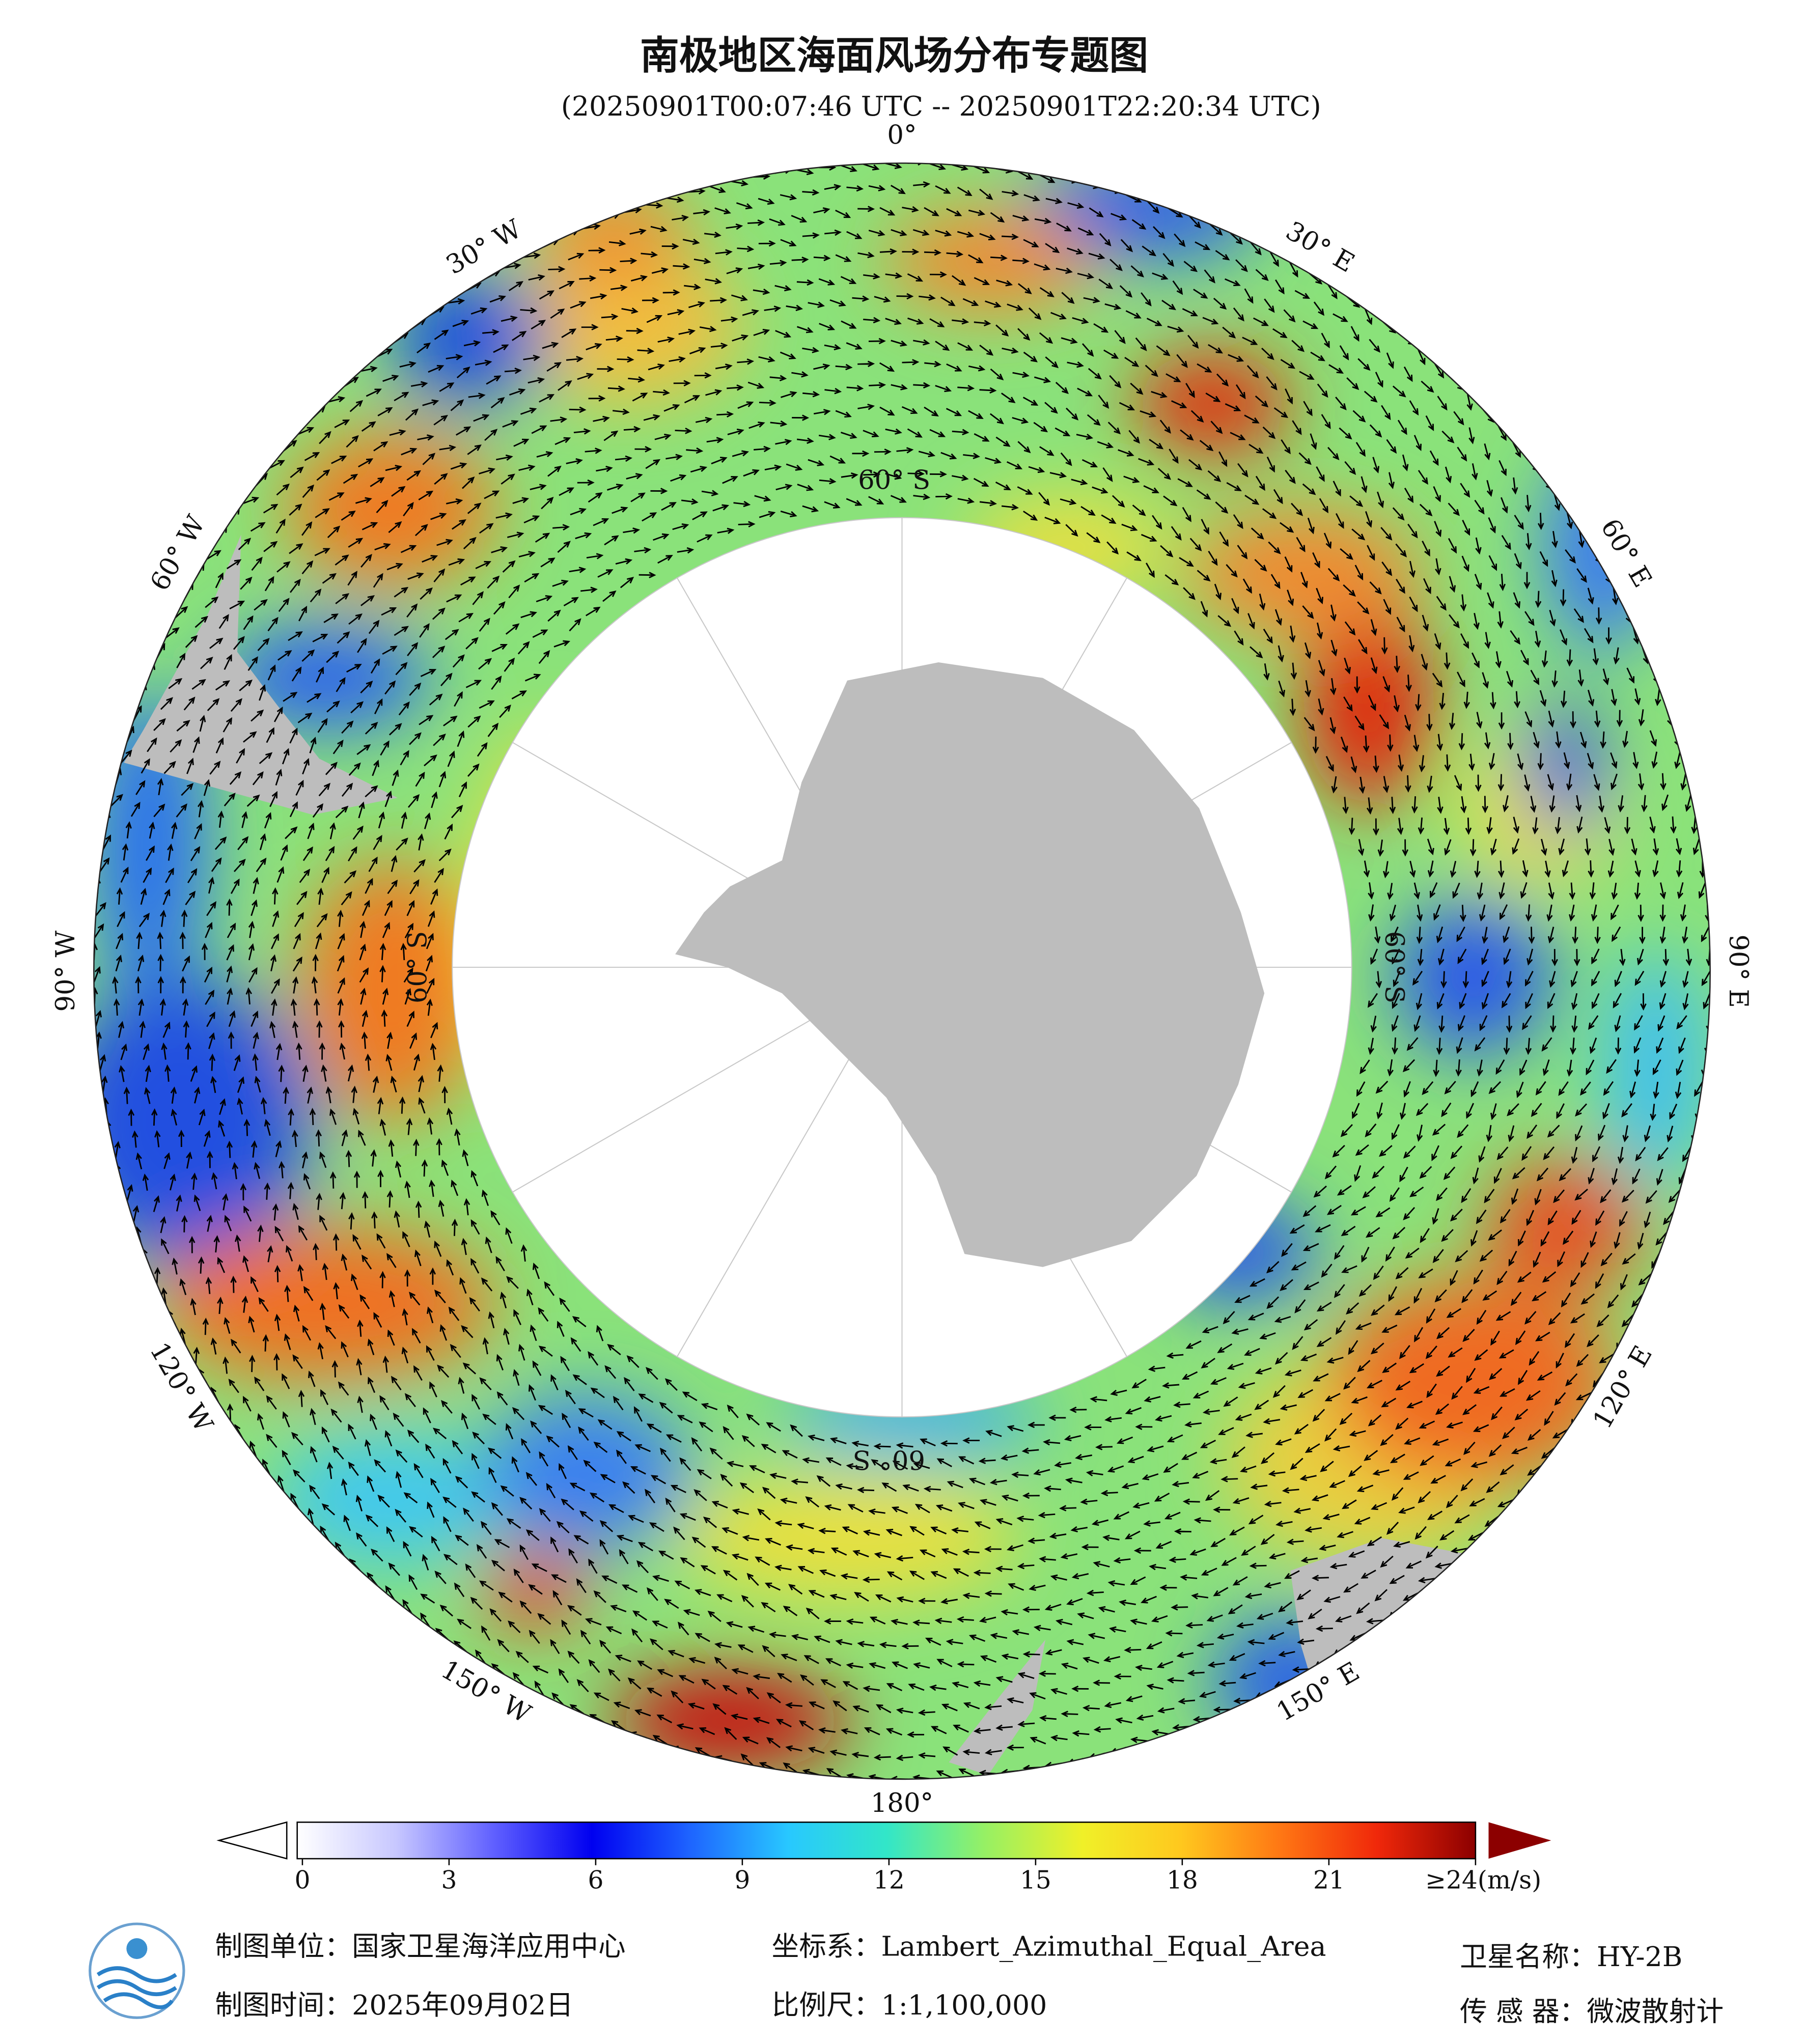 Image resolution: width=1804 pixels, height=2044 pixels. I want to click on colorbar-tick-label: ≥24(m/s), so click(1483, 1880).